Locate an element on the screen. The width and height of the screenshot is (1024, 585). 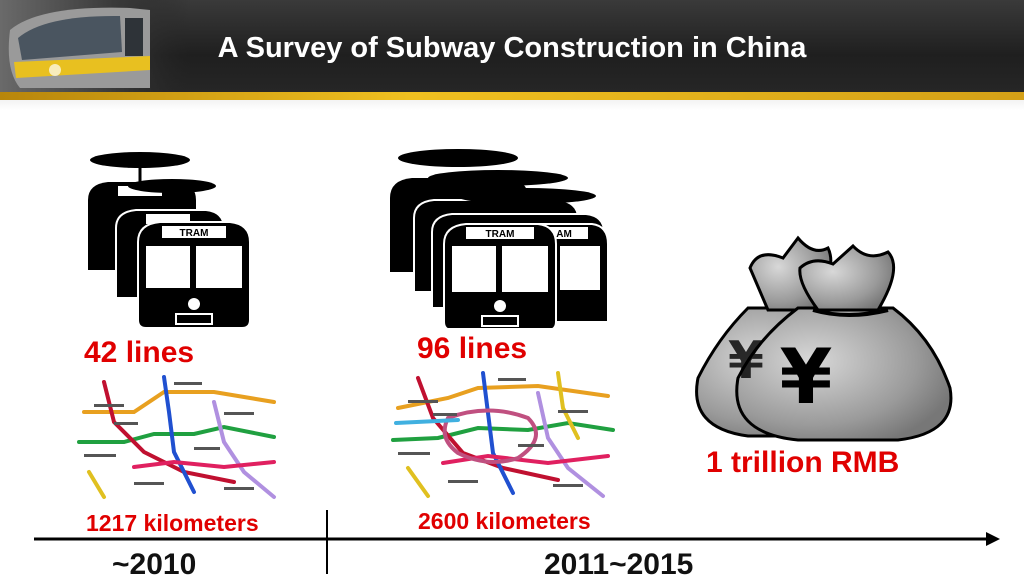
subway-map-2015-image is located at coordinates (503, 434).